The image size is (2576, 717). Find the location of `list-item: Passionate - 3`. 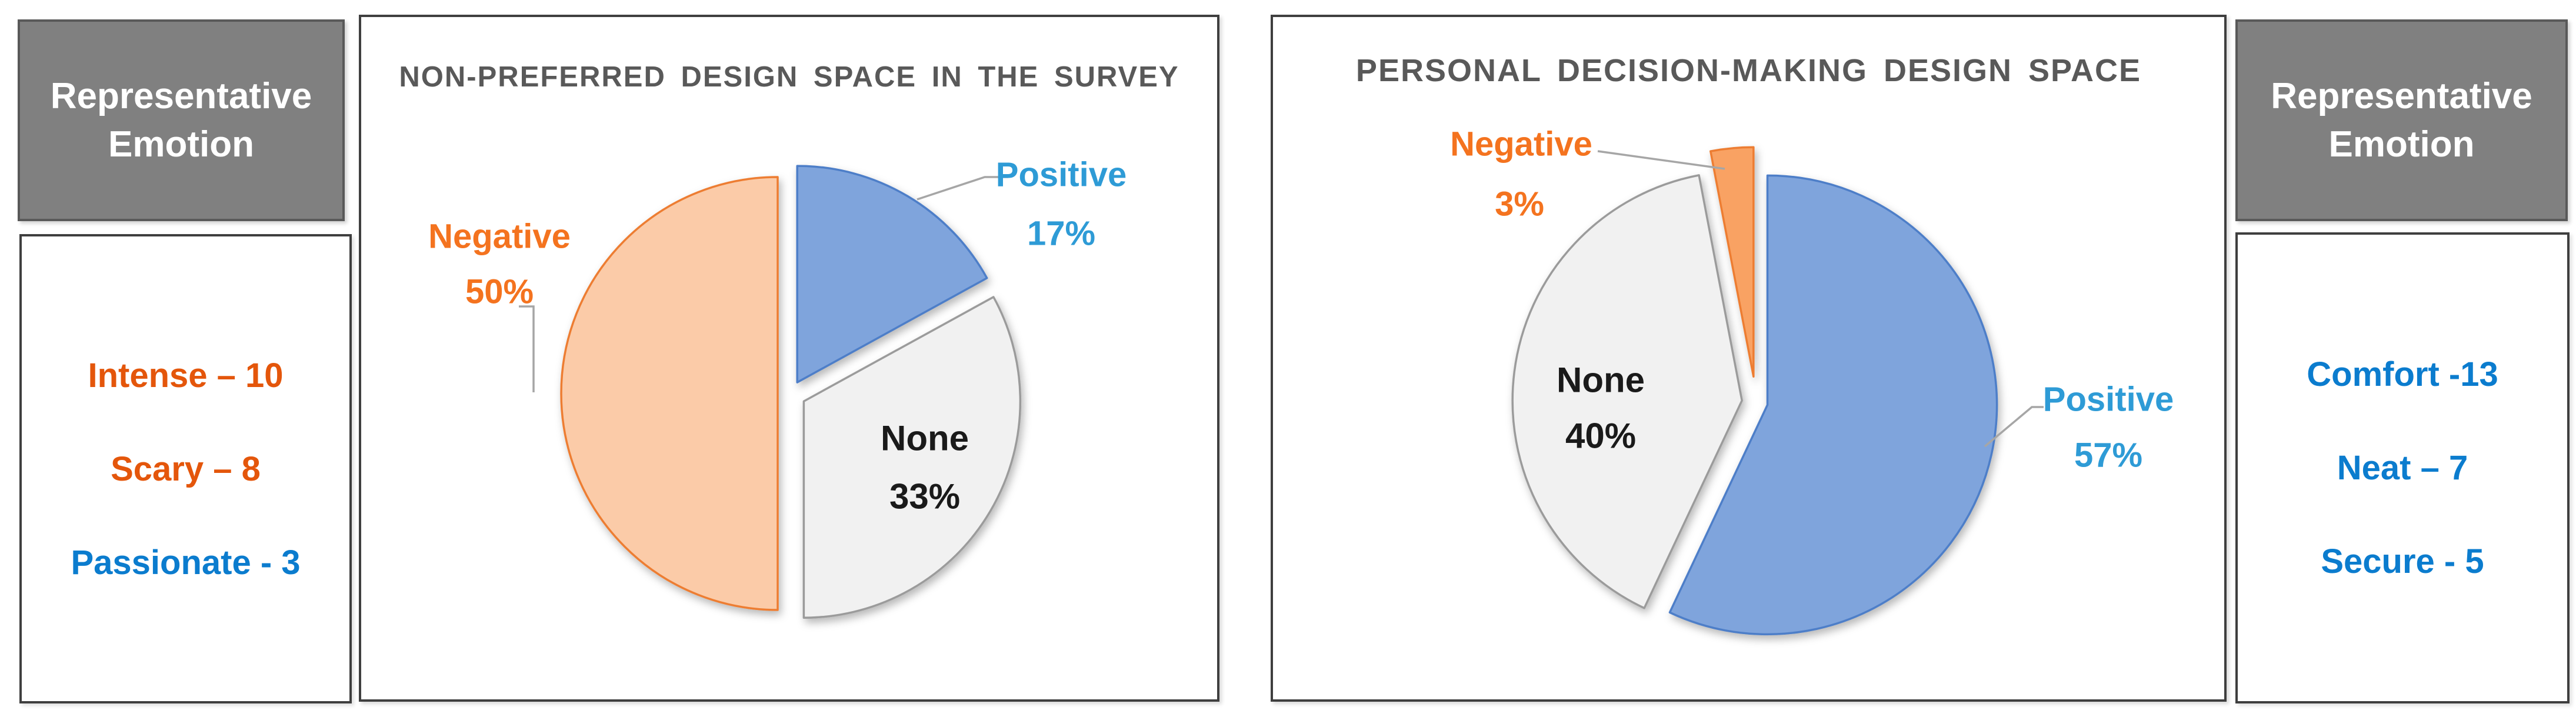

list-item: Passionate - 3 is located at coordinates (186, 562).